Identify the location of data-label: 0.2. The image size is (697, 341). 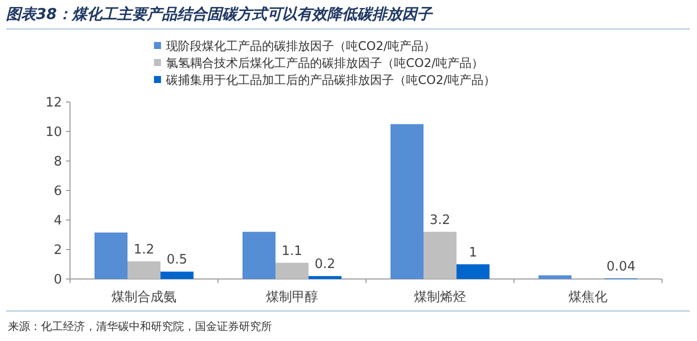
(325, 264).